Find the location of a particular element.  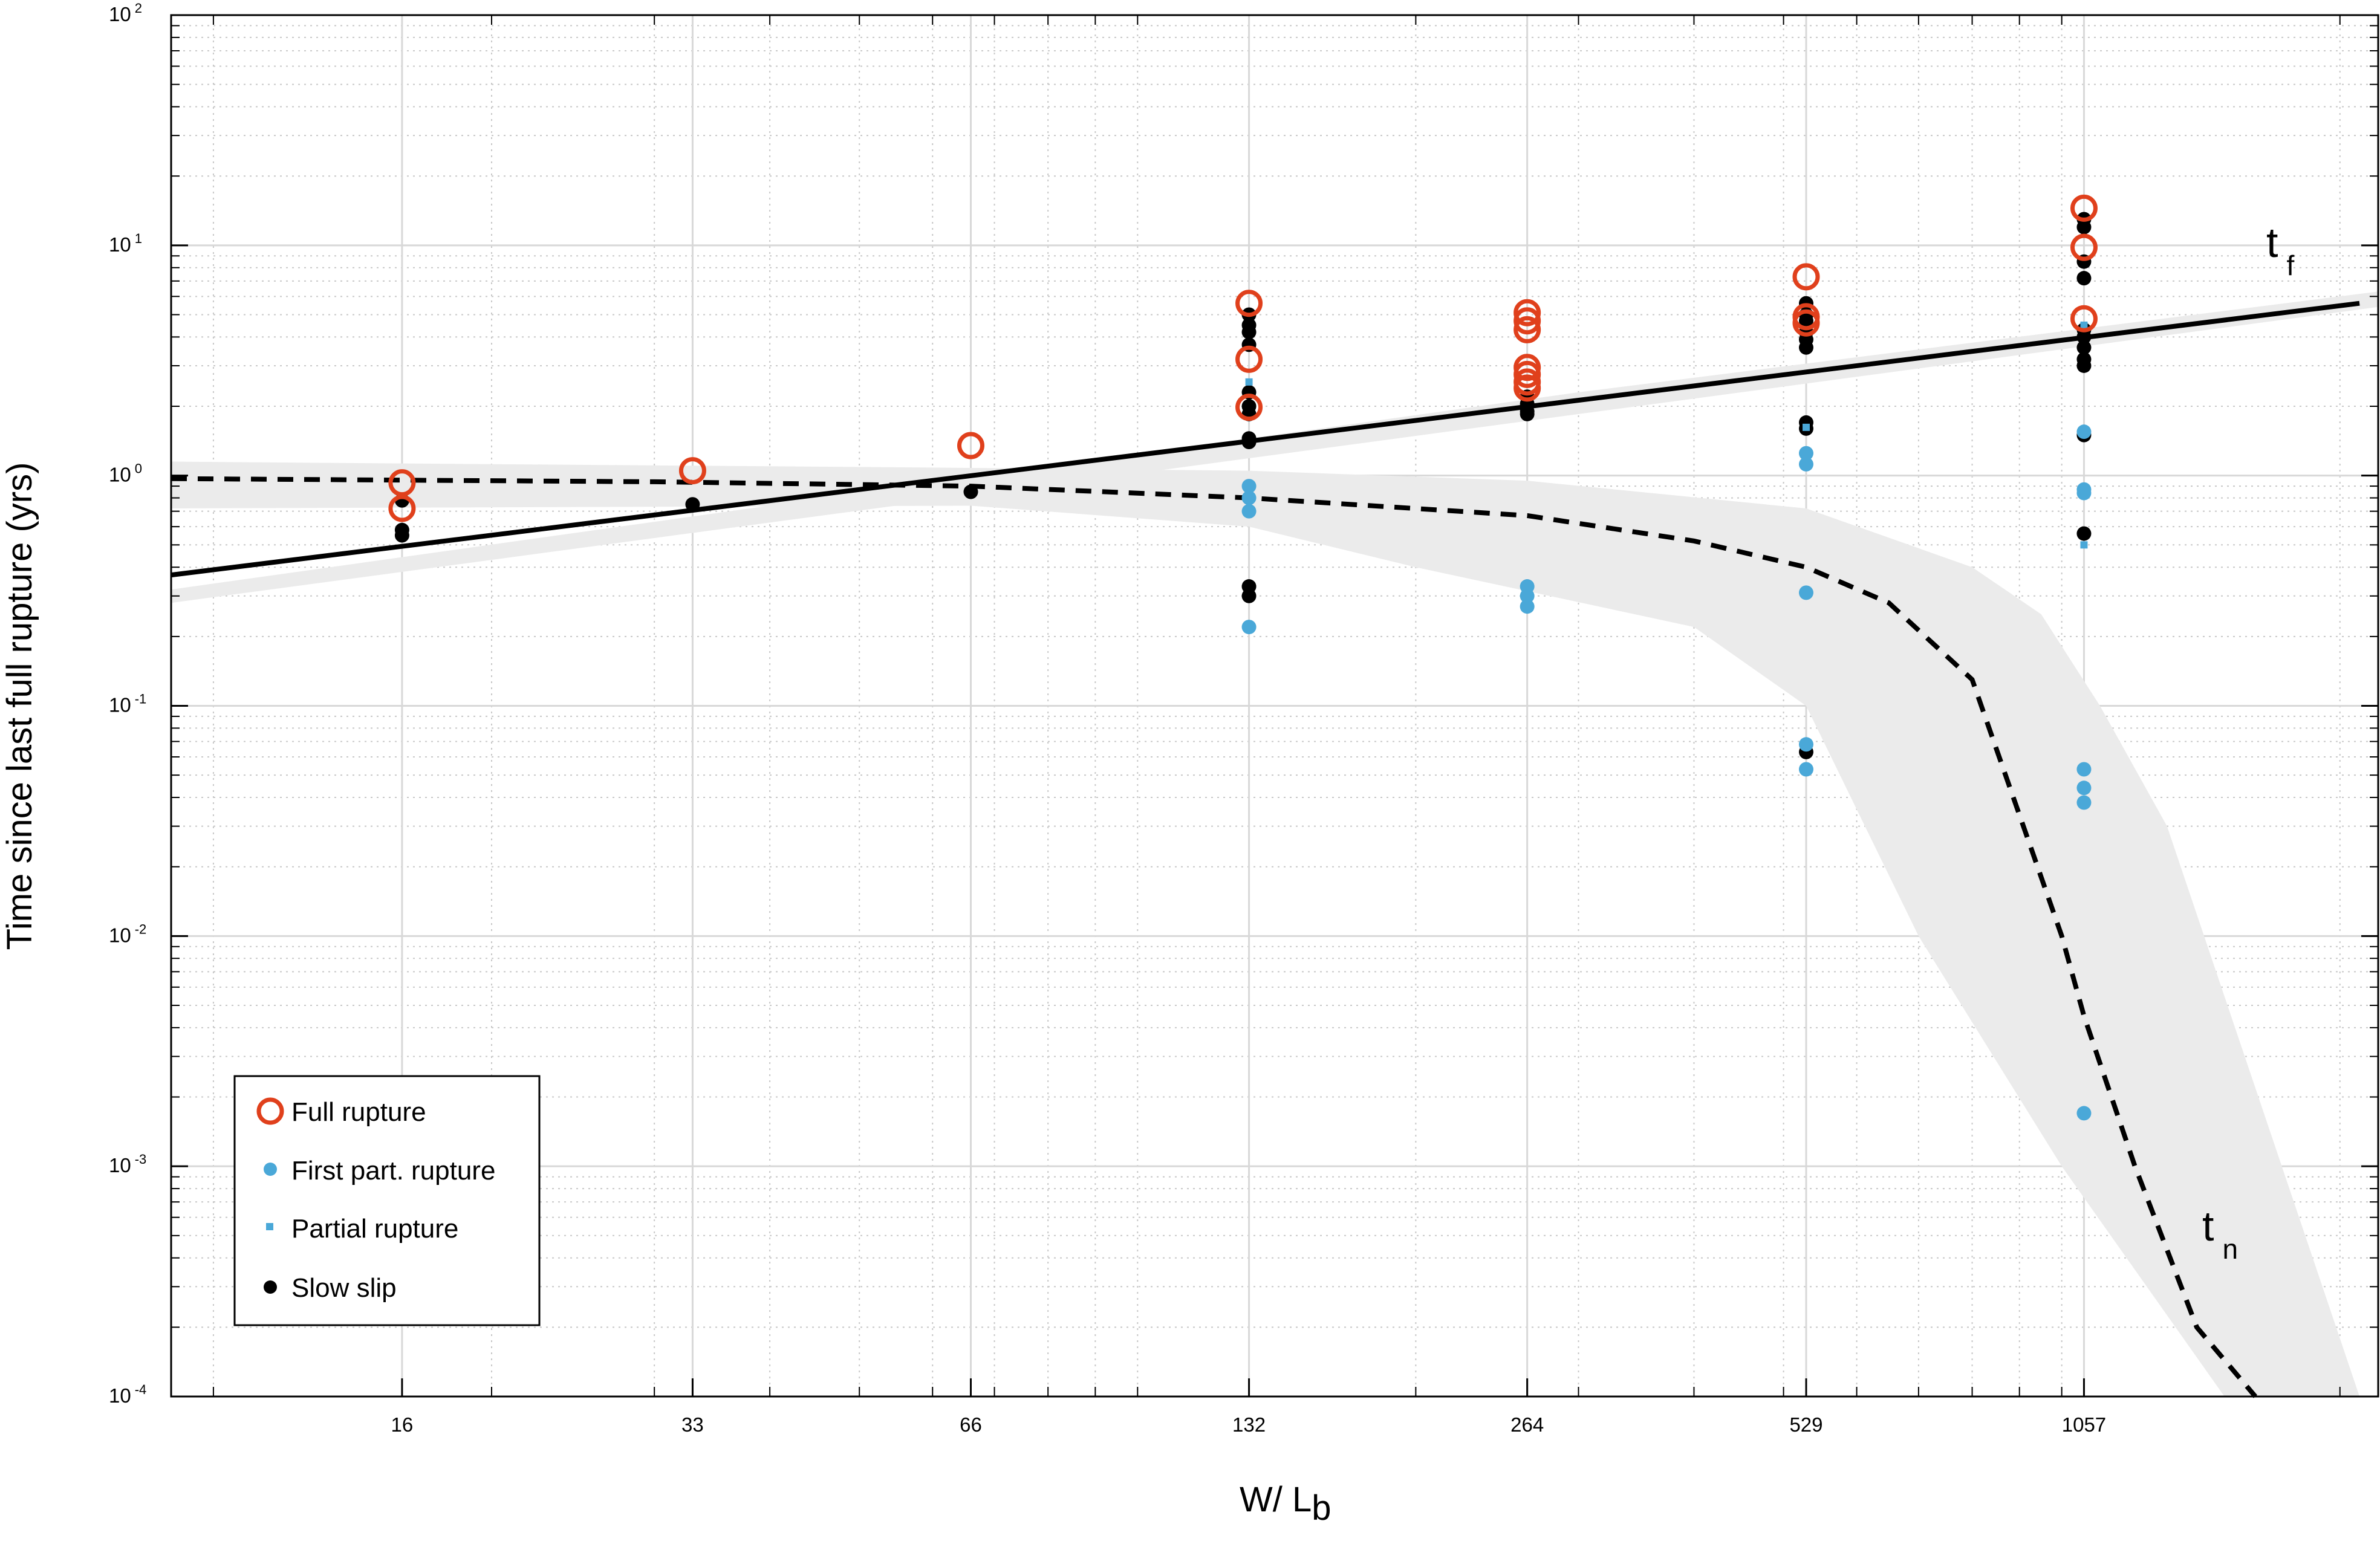

y-tick-label: 10 1 is located at coordinates (125, 243).